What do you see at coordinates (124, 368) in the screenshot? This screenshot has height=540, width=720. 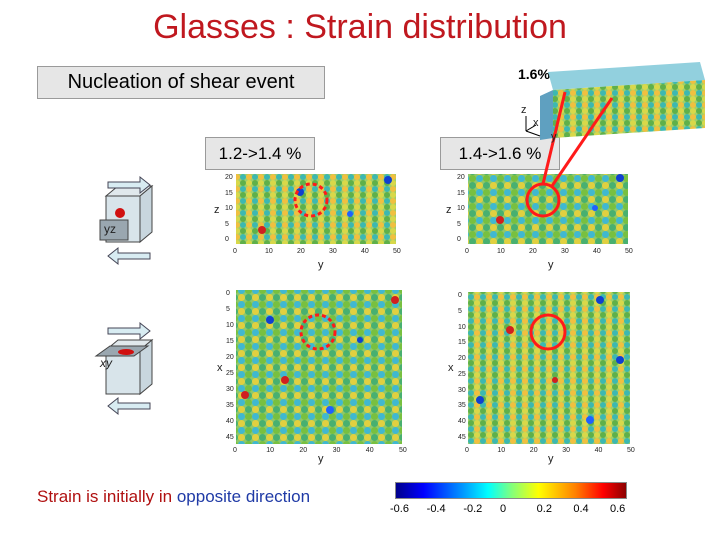 I see `shear-cube-xy` at bounding box center [124, 368].